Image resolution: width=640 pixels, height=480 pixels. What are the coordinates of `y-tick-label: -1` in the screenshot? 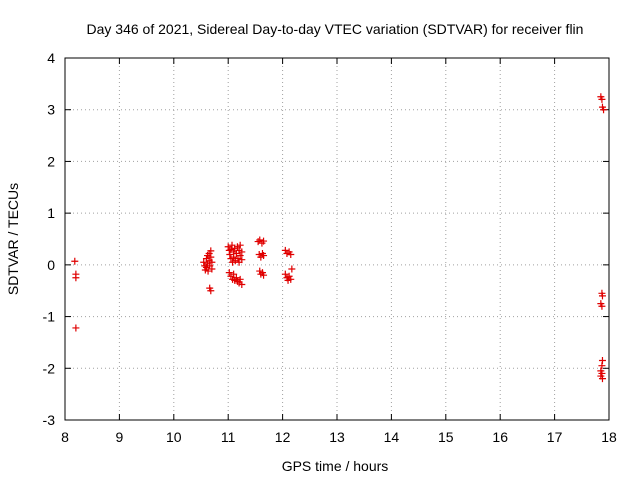 It's located at (49, 317).